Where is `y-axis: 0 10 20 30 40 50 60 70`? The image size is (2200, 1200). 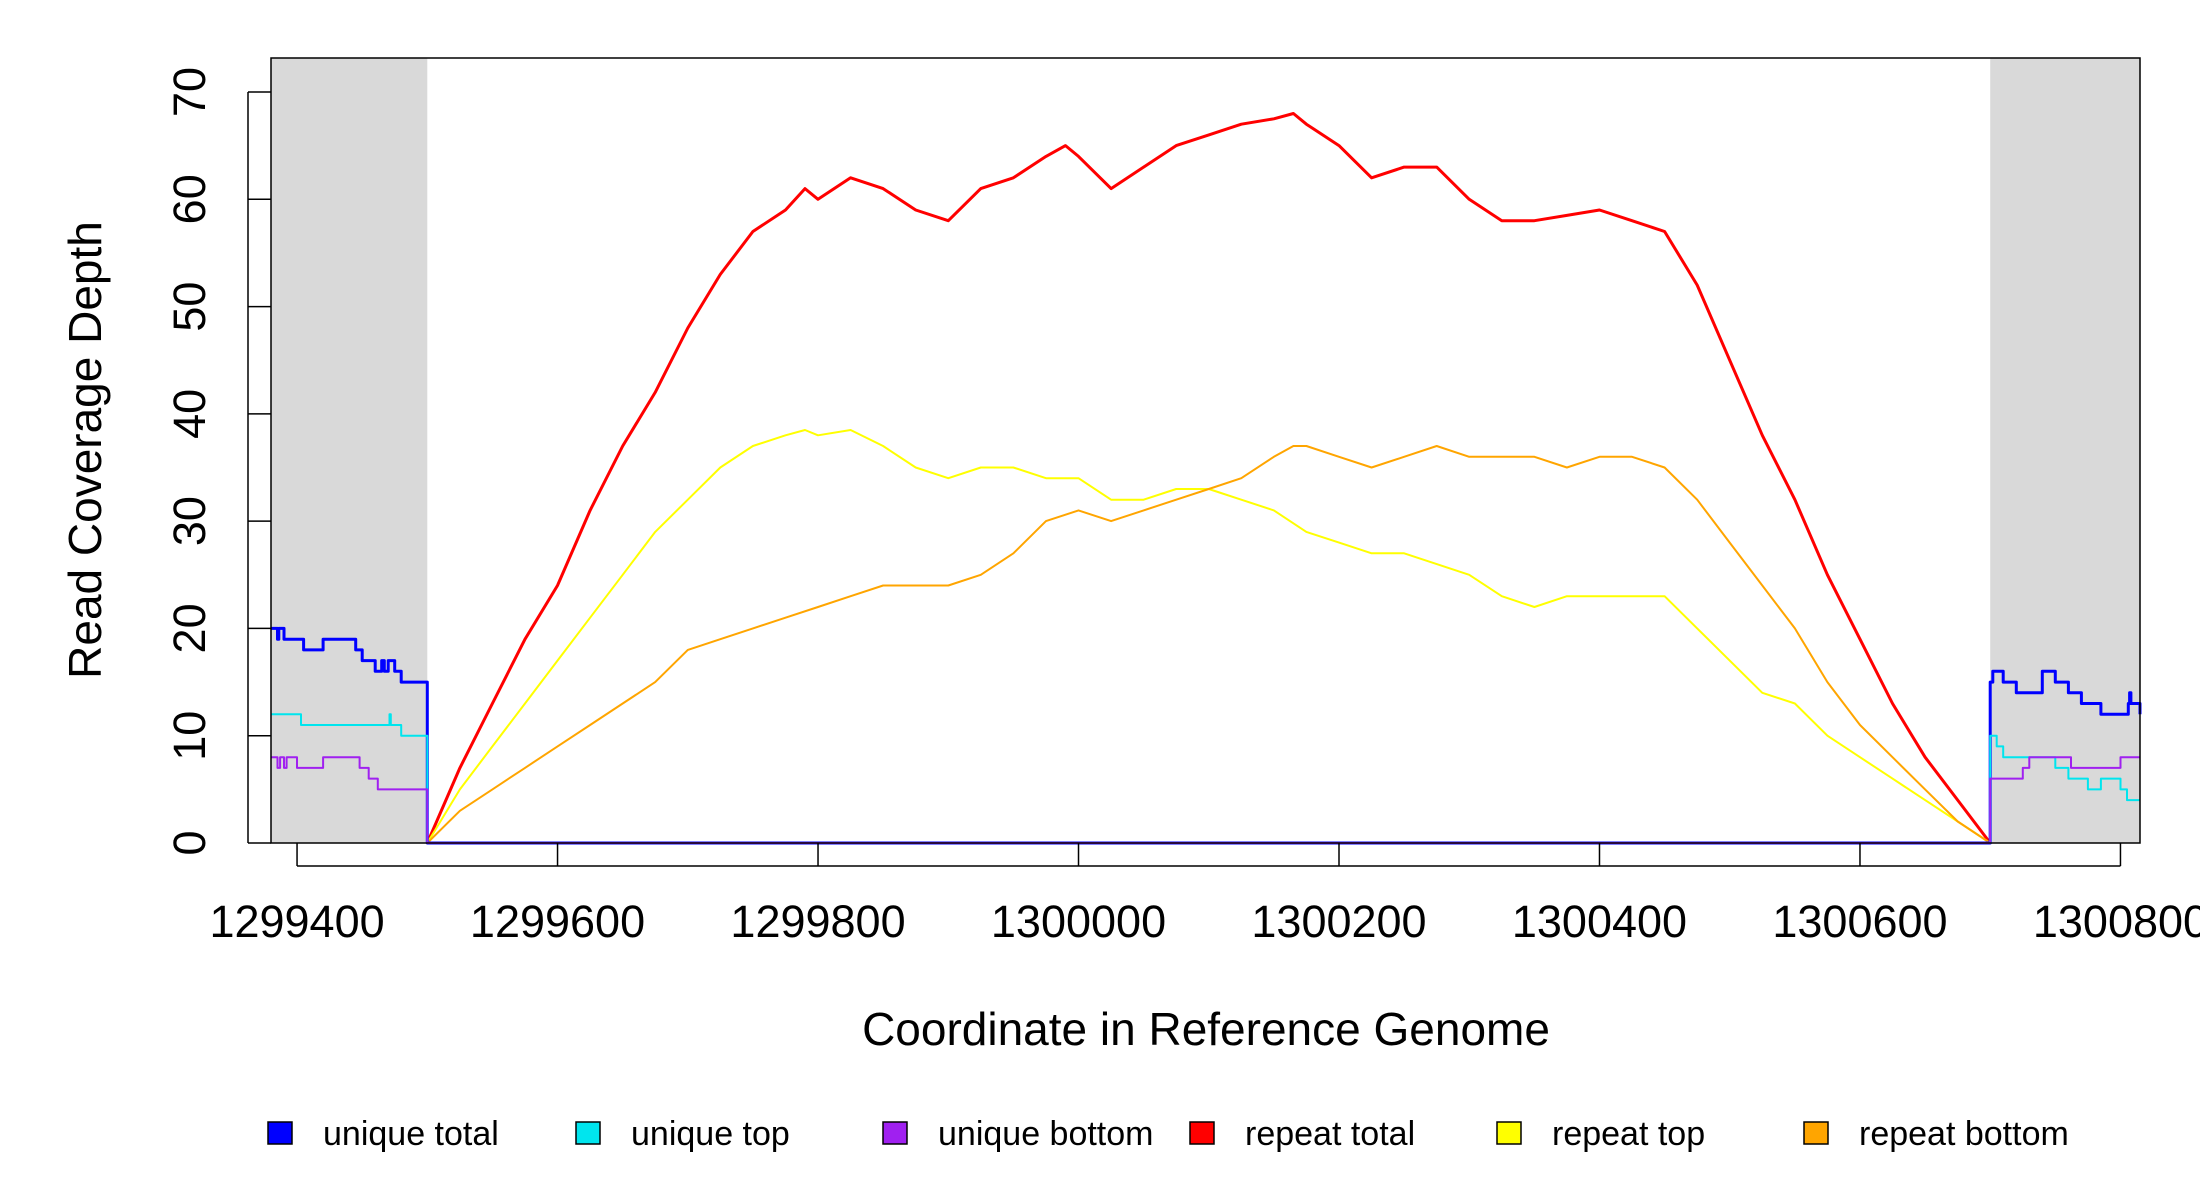
y-axis: 0 10 20 30 40 50 60 70 is located at coordinates (217, 461).